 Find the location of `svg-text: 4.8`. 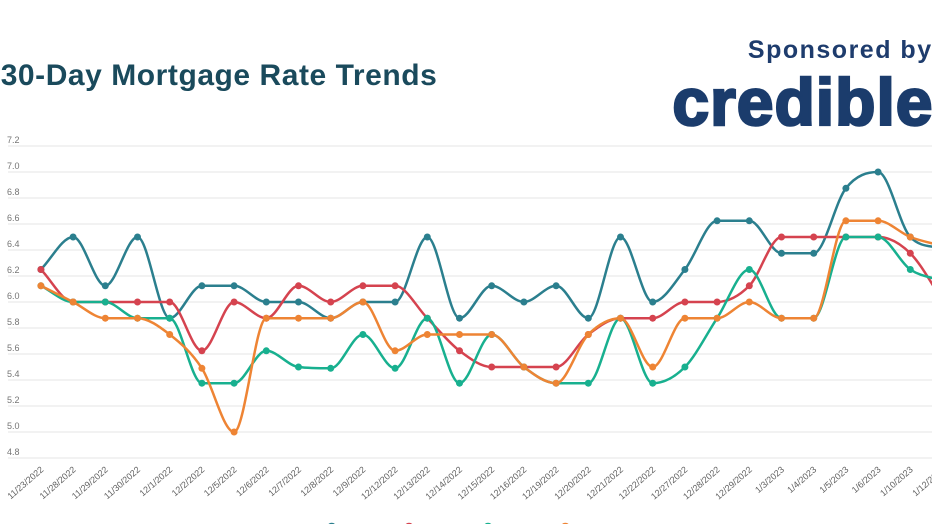

svg-text: 4.8 is located at coordinates (13, 452).